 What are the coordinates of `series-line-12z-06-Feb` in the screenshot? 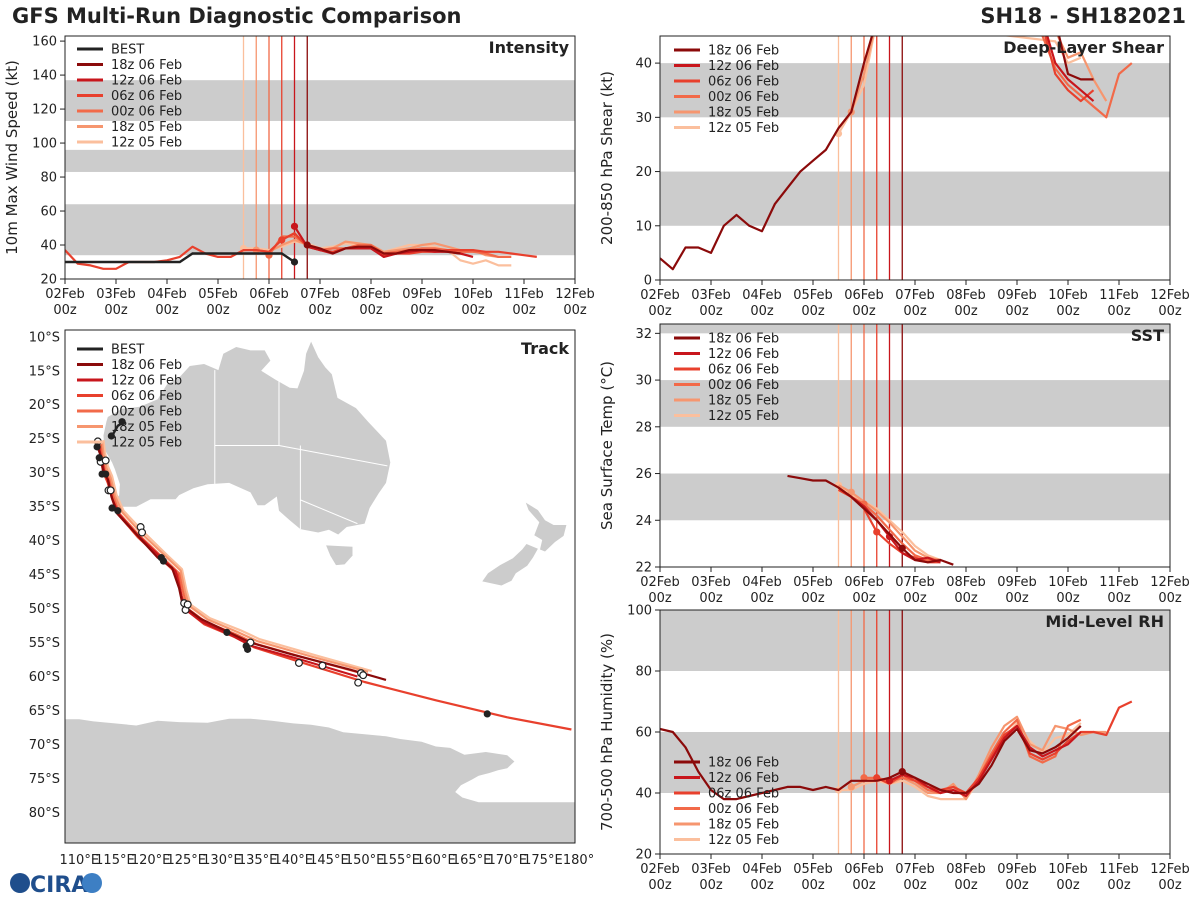 It's located at (1070, 69).